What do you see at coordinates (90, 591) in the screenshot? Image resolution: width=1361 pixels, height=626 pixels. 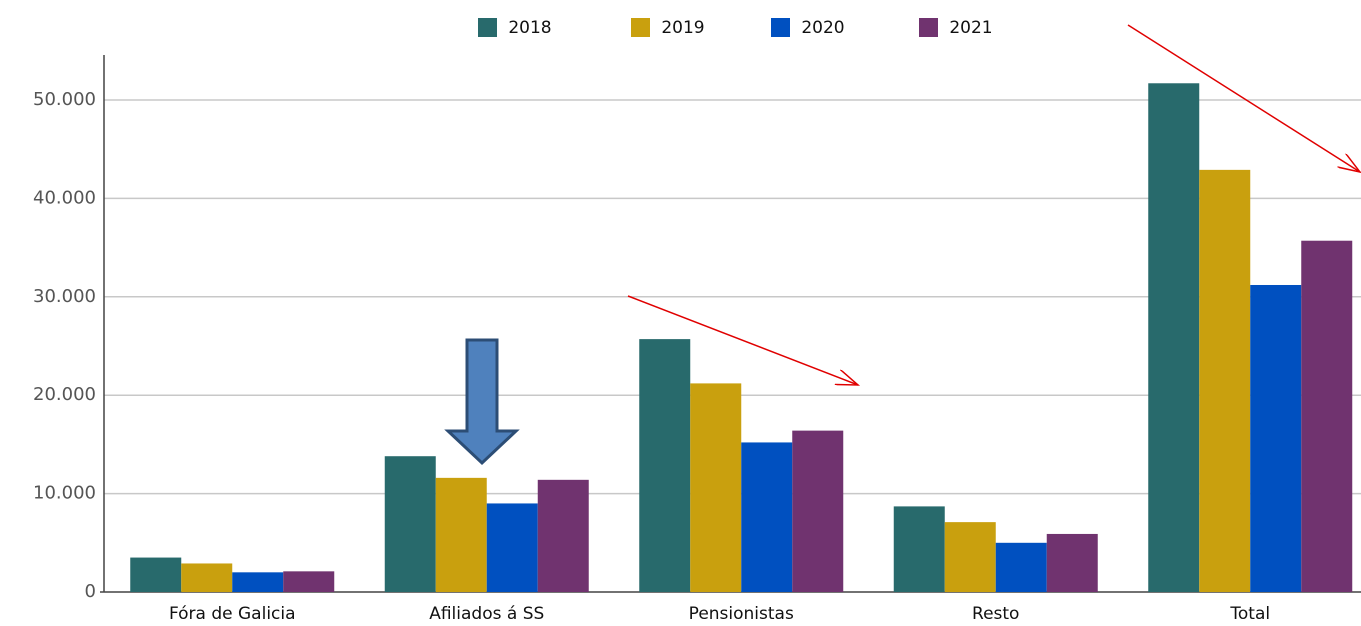 I see `y-tick-label: 0` at bounding box center [90, 591].